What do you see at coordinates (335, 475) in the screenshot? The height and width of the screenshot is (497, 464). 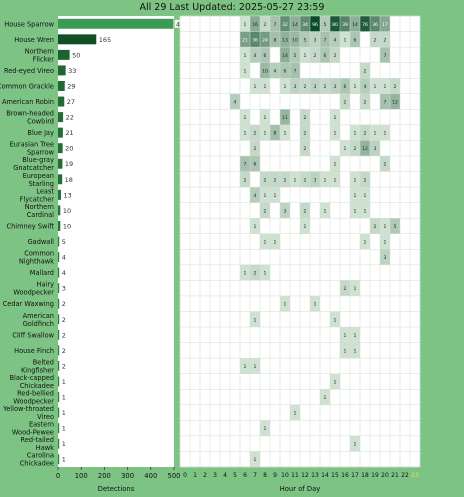 I see `hour-tick-label: 15` at bounding box center [335, 475].